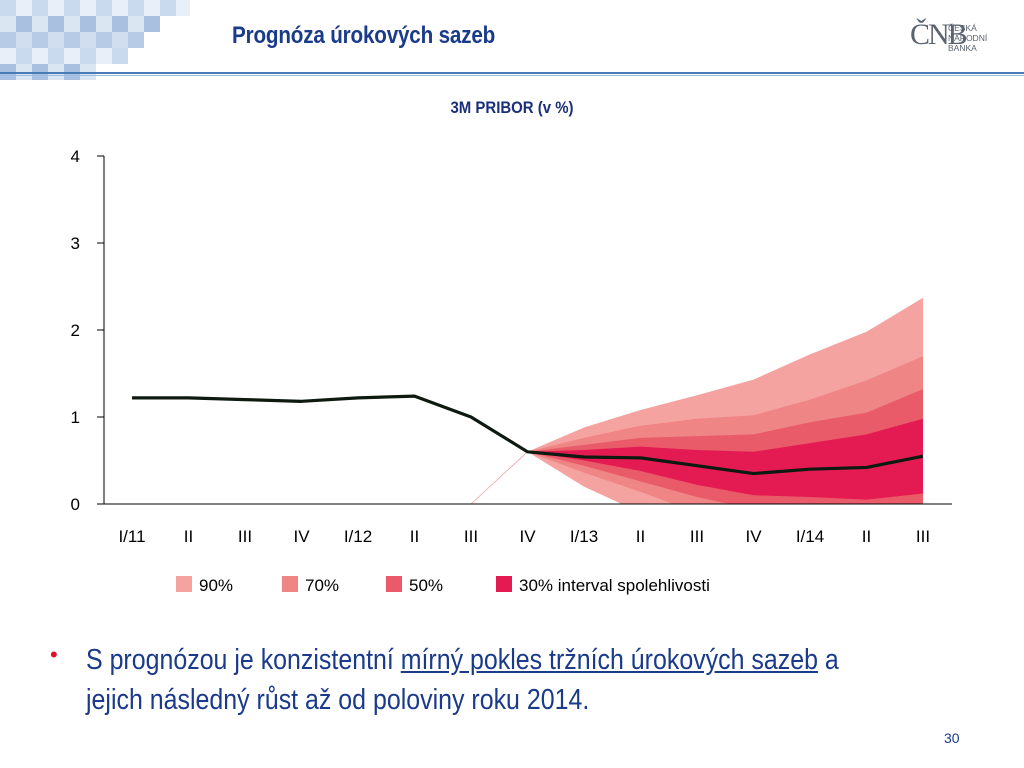 Image resolution: width=1024 pixels, height=768 pixels. Describe the element at coordinates (75, 417) in the screenshot. I see `y-tick-label: 1` at that location.